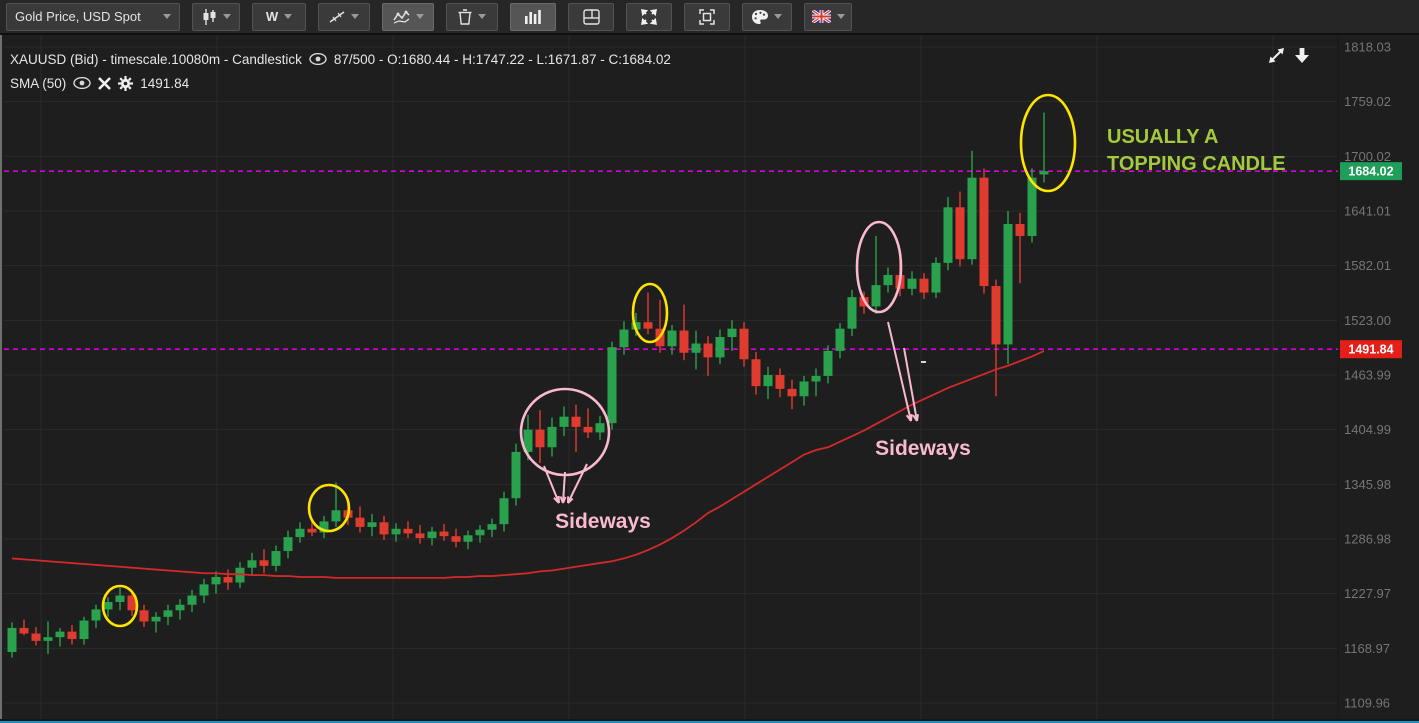 The image size is (1419, 723). What do you see at coordinates (760, 16) in the screenshot?
I see `palette-icon` at bounding box center [760, 16].